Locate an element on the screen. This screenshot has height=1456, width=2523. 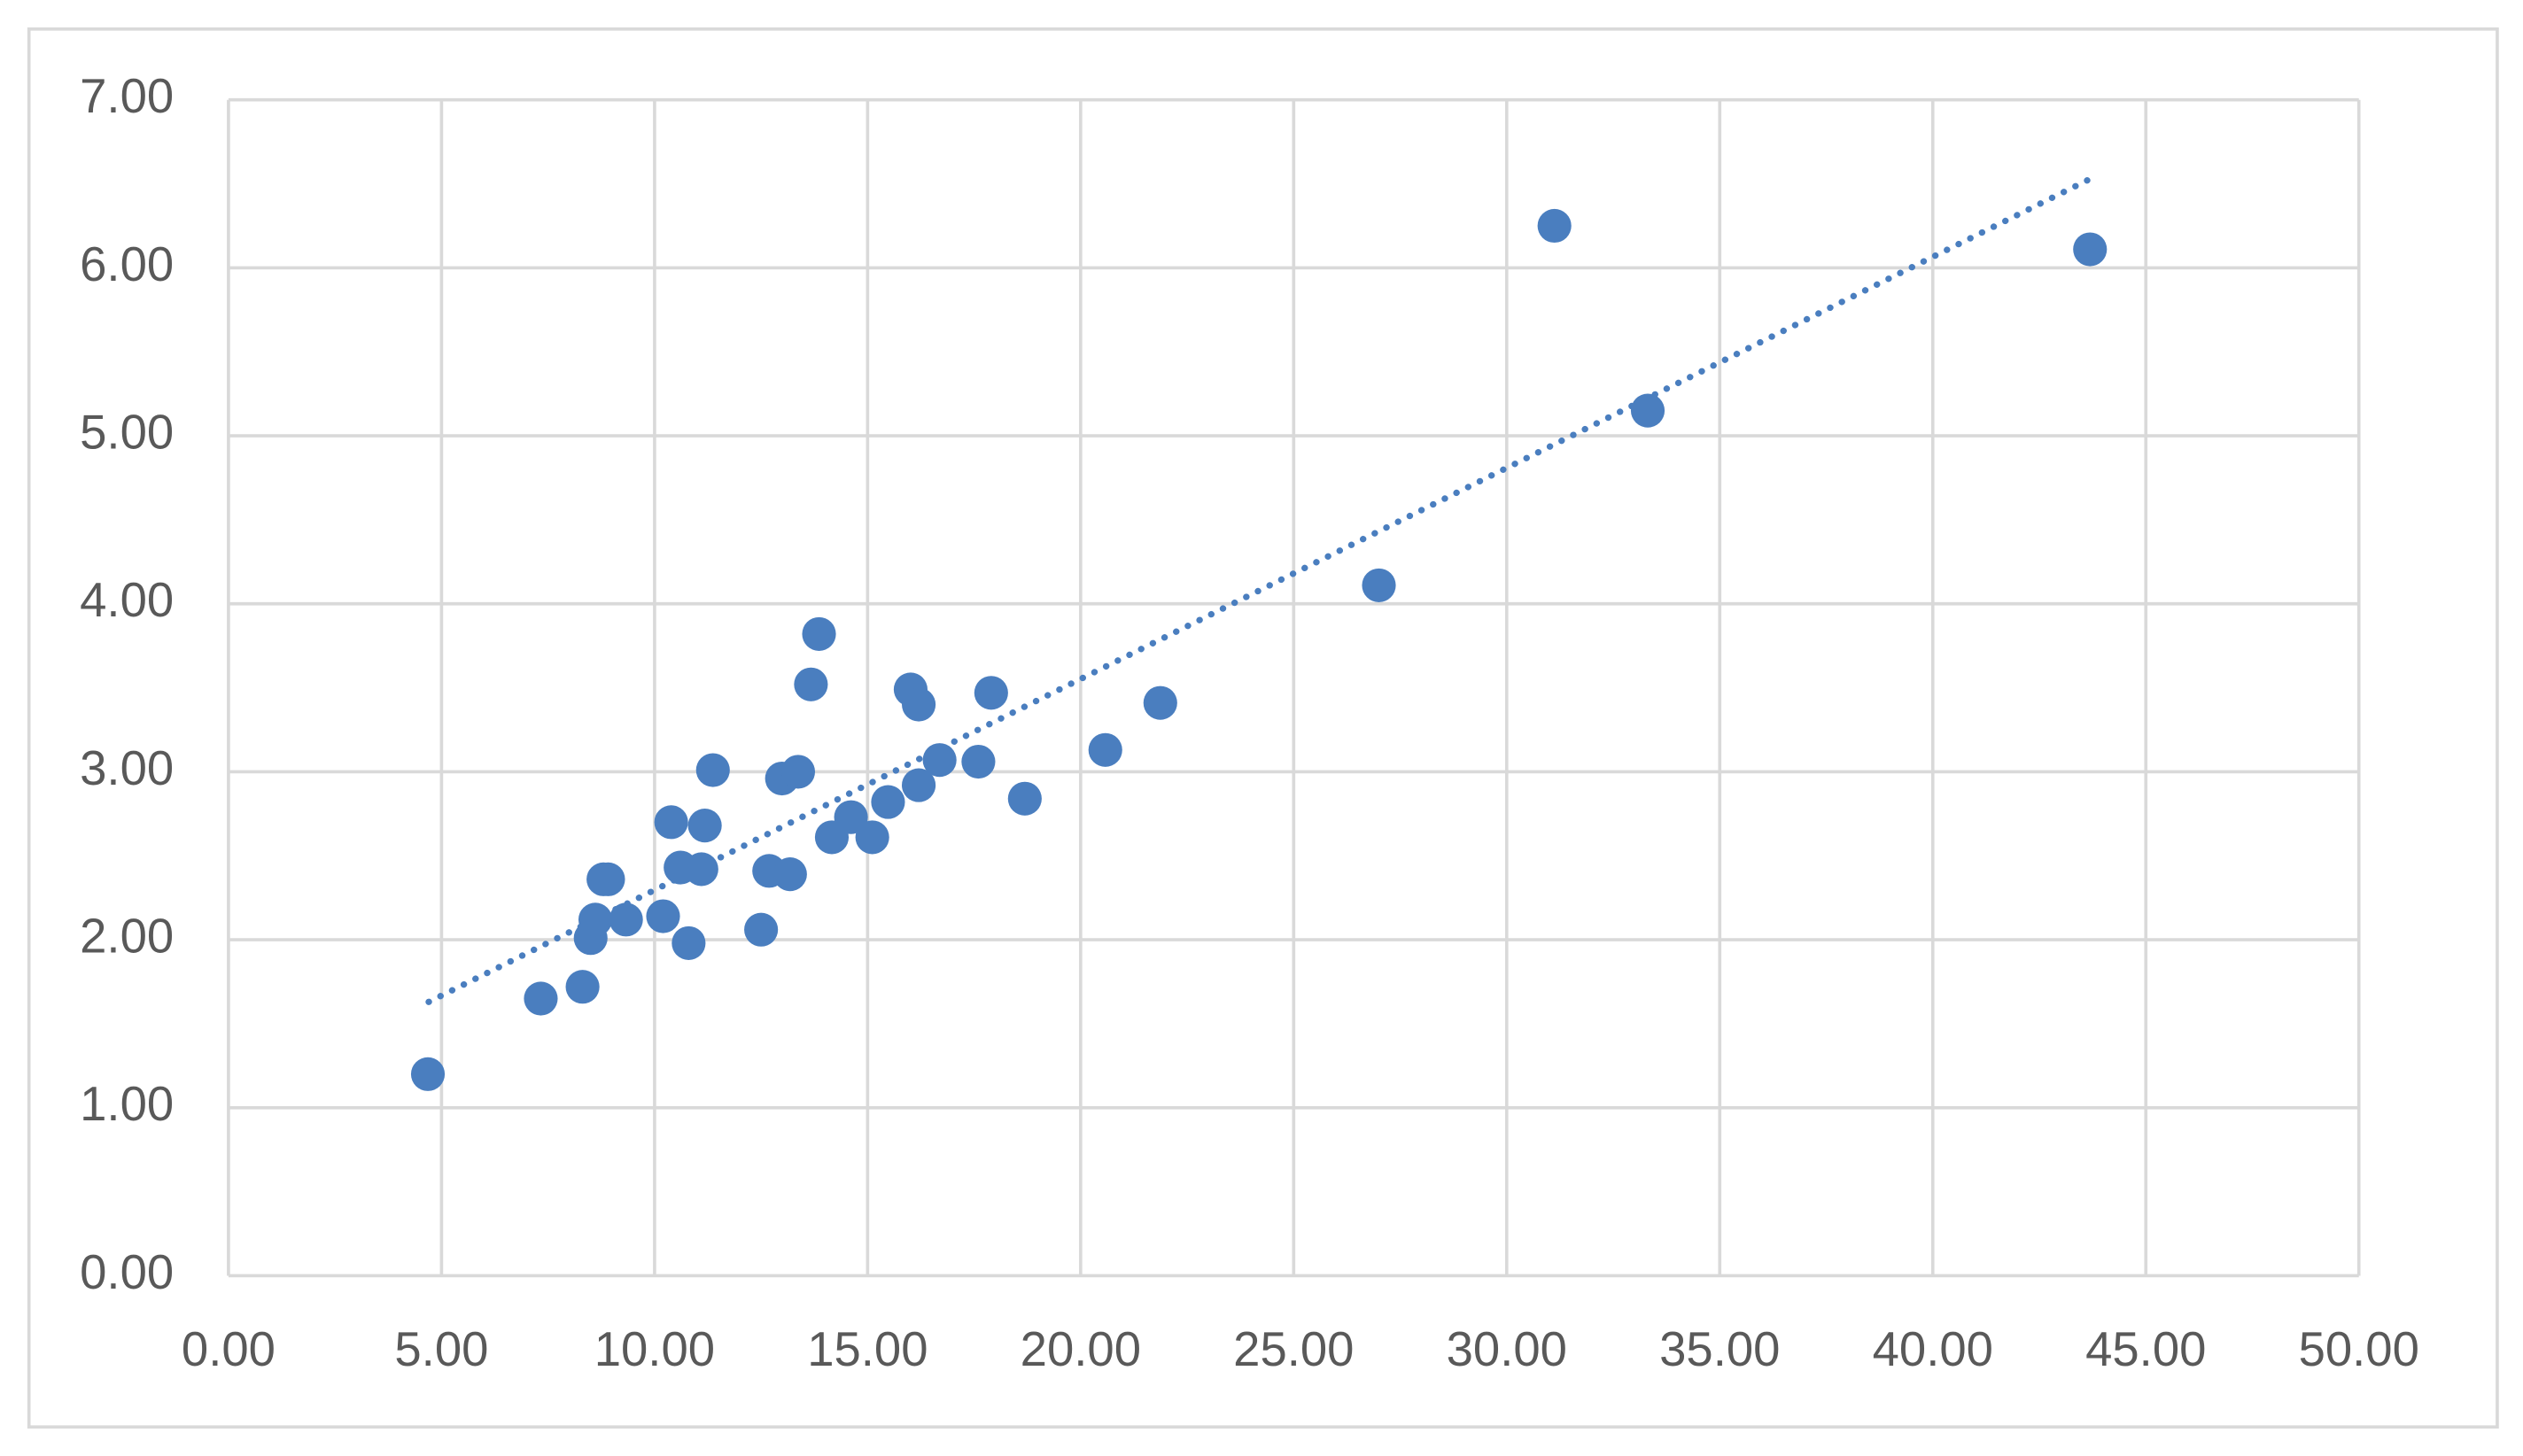
x-tick-label: 10.00 is located at coordinates (655, 1349).